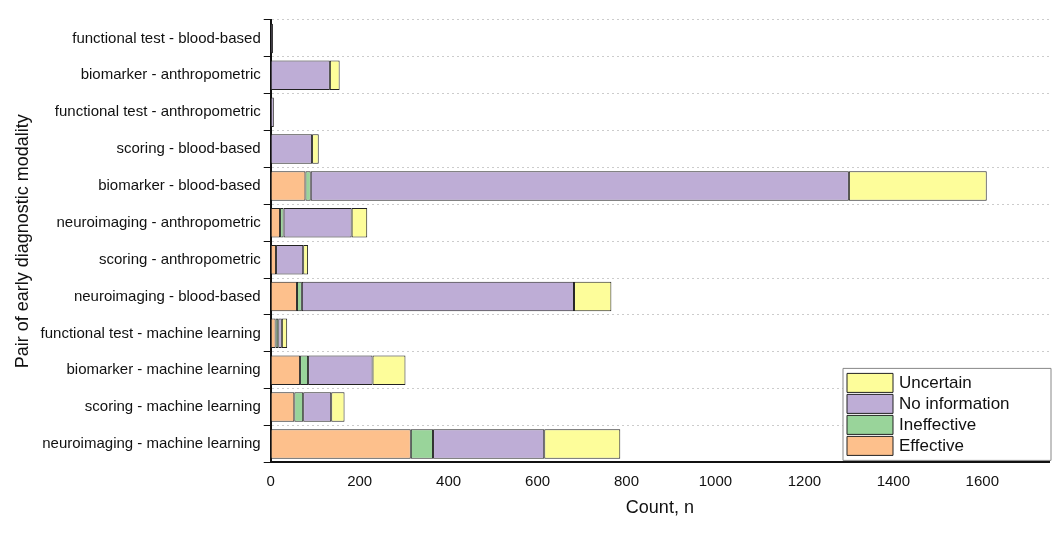 The width and height of the screenshot is (1061, 535). Describe the element at coordinates (449, 480) in the screenshot. I see `x-tick-label: 400` at that location.